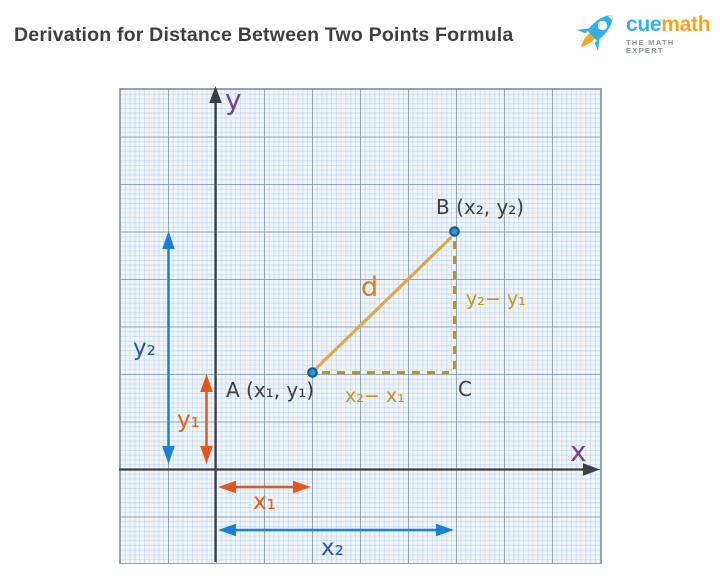  I want to click on rocket-nose, so click(610, 17).